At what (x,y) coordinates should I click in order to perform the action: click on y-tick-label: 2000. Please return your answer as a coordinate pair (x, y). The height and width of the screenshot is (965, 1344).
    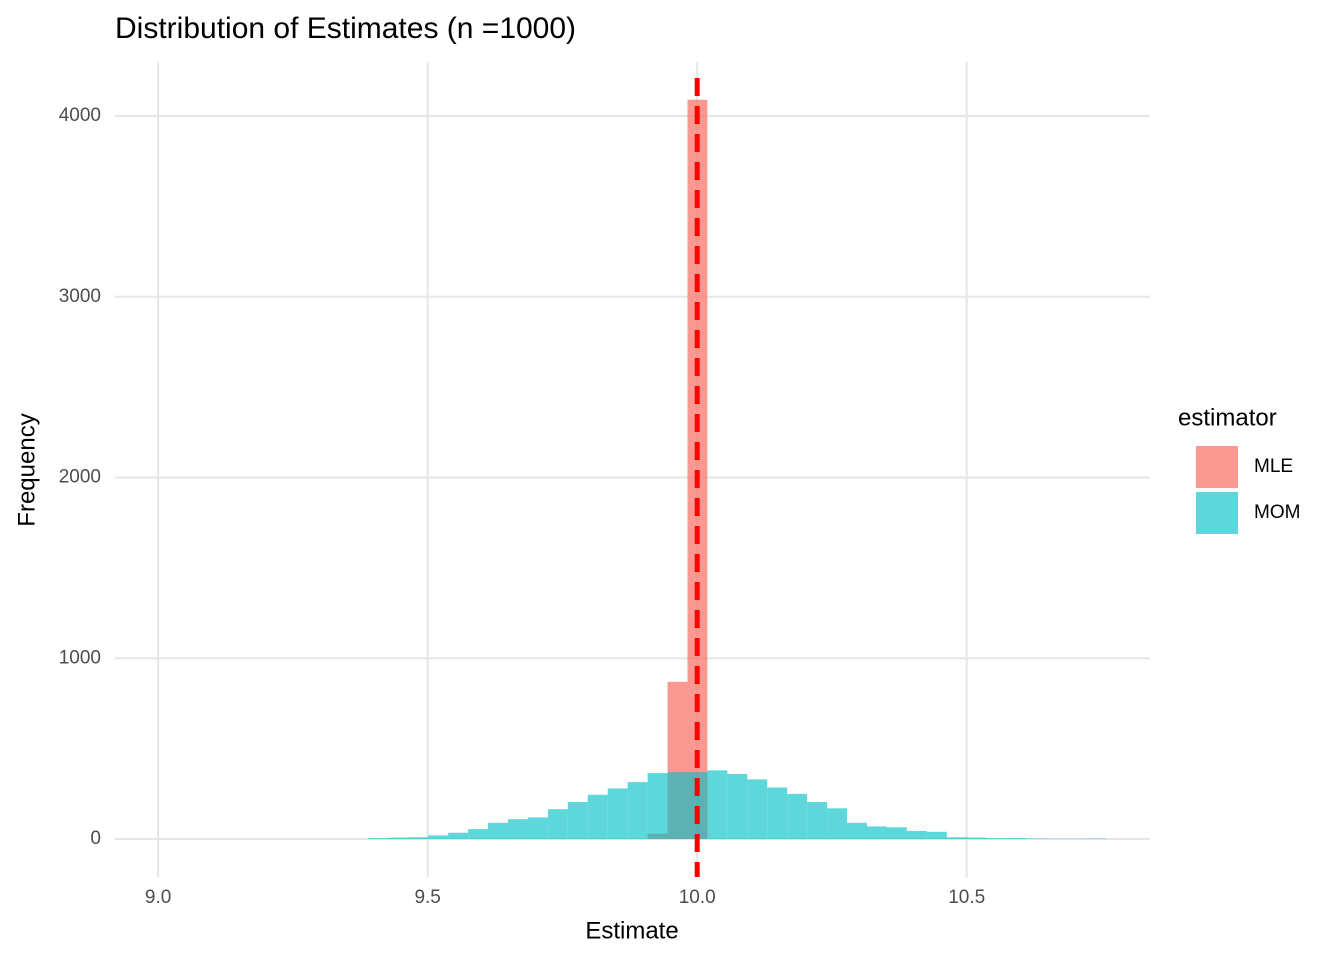
    Looking at the image, I should click on (80, 477).